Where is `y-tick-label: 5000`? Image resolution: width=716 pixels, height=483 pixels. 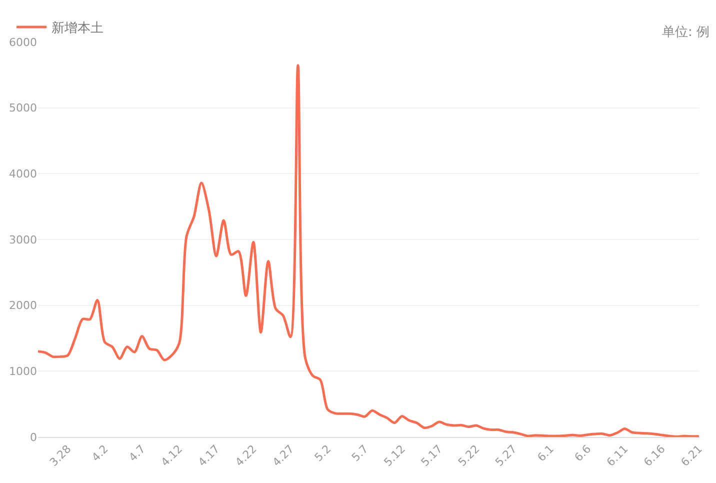 y-tick-label: 5000 is located at coordinates (23, 108).